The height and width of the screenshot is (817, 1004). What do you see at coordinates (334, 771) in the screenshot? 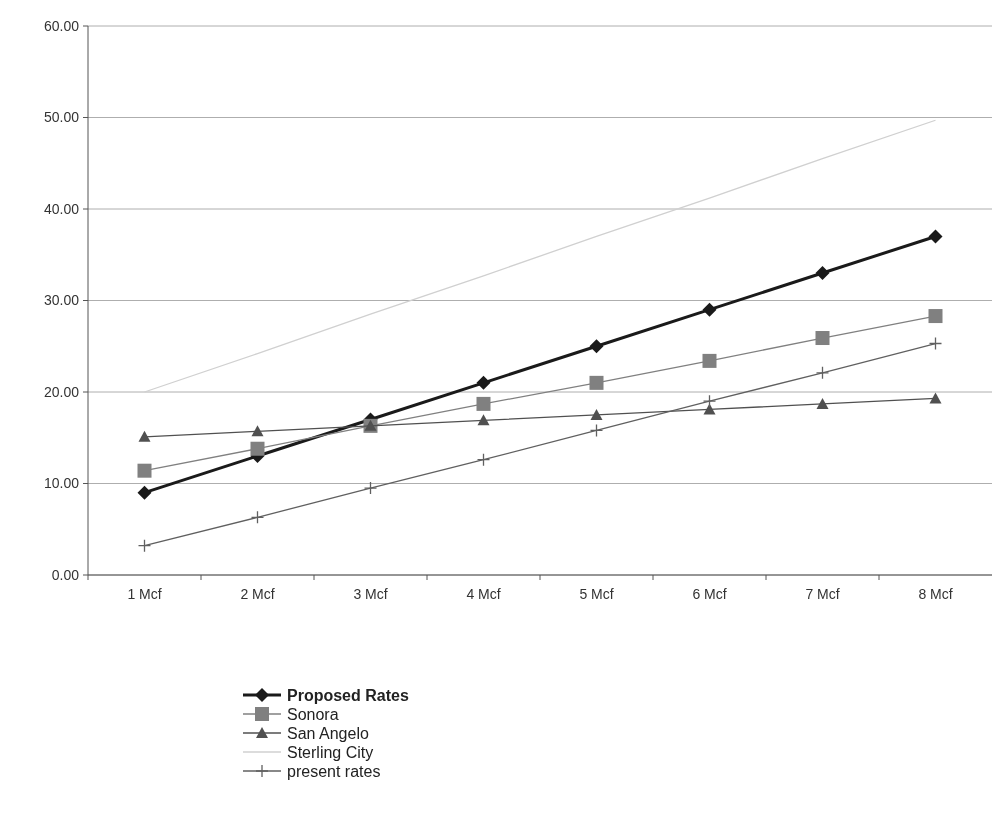
I see `legend-label: present rates` at bounding box center [334, 771].